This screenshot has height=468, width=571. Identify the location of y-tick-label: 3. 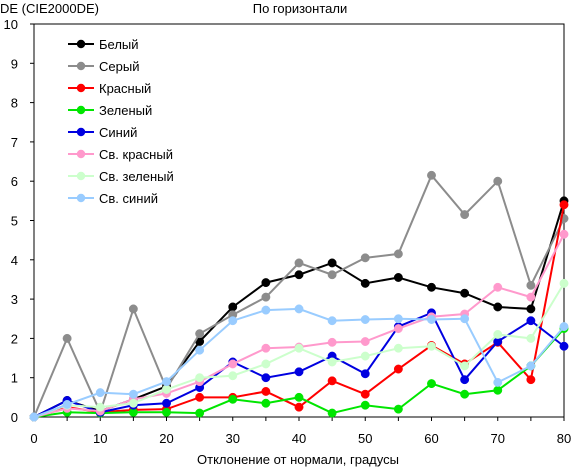
(14, 299).